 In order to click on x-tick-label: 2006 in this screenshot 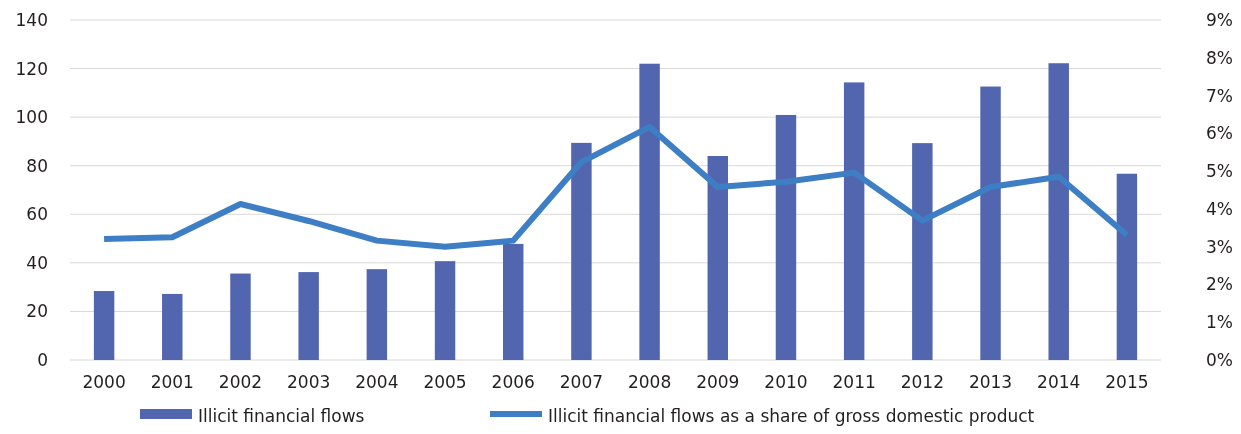, I will do `click(513, 382)`.